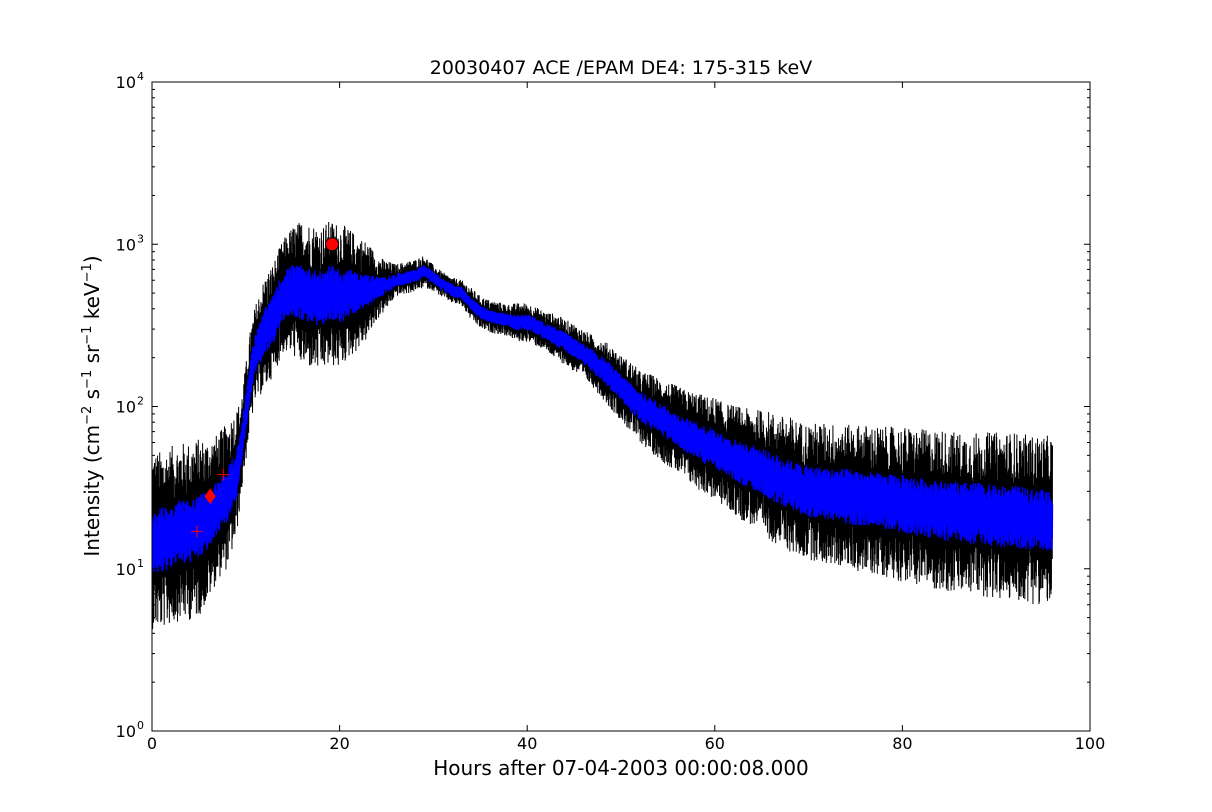 This screenshot has height=812, width=1212. Describe the element at coordinates (621, 768) in the screenshot. I see `x-axis-label: Hours after 07-04-2003 00:00:08.000` at that location.